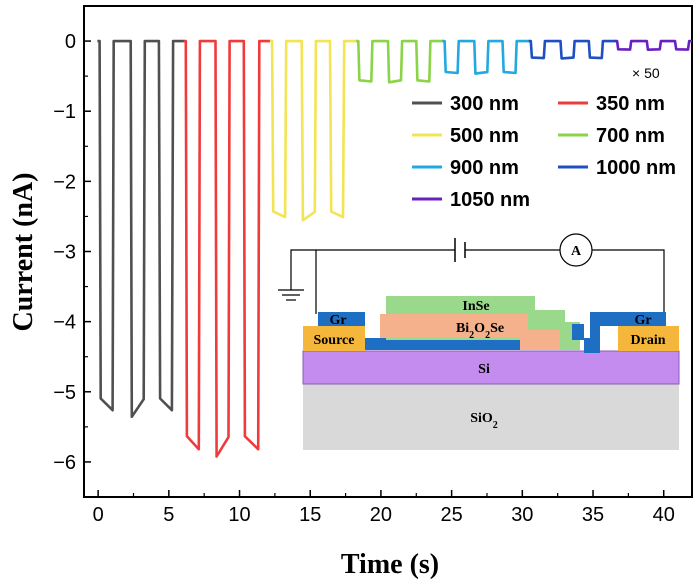  I want to click on y-tick-label: −2, so click(64, 182).